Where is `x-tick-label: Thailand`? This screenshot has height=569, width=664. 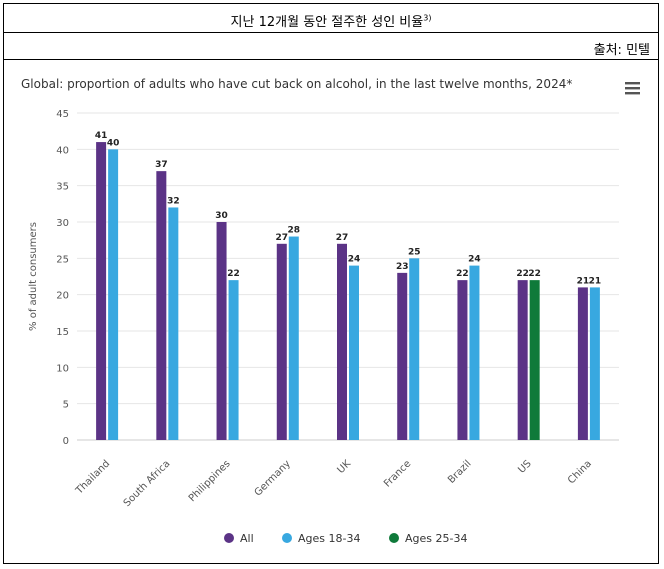 x-tick-label: Thailand is located at coordinates (92, 477).